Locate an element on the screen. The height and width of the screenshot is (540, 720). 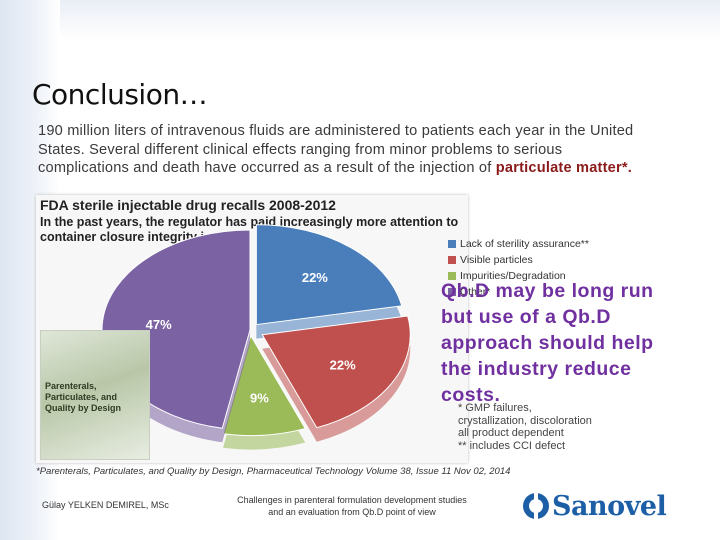
sanovel-logo-icon is located at coordinates (536, 506).